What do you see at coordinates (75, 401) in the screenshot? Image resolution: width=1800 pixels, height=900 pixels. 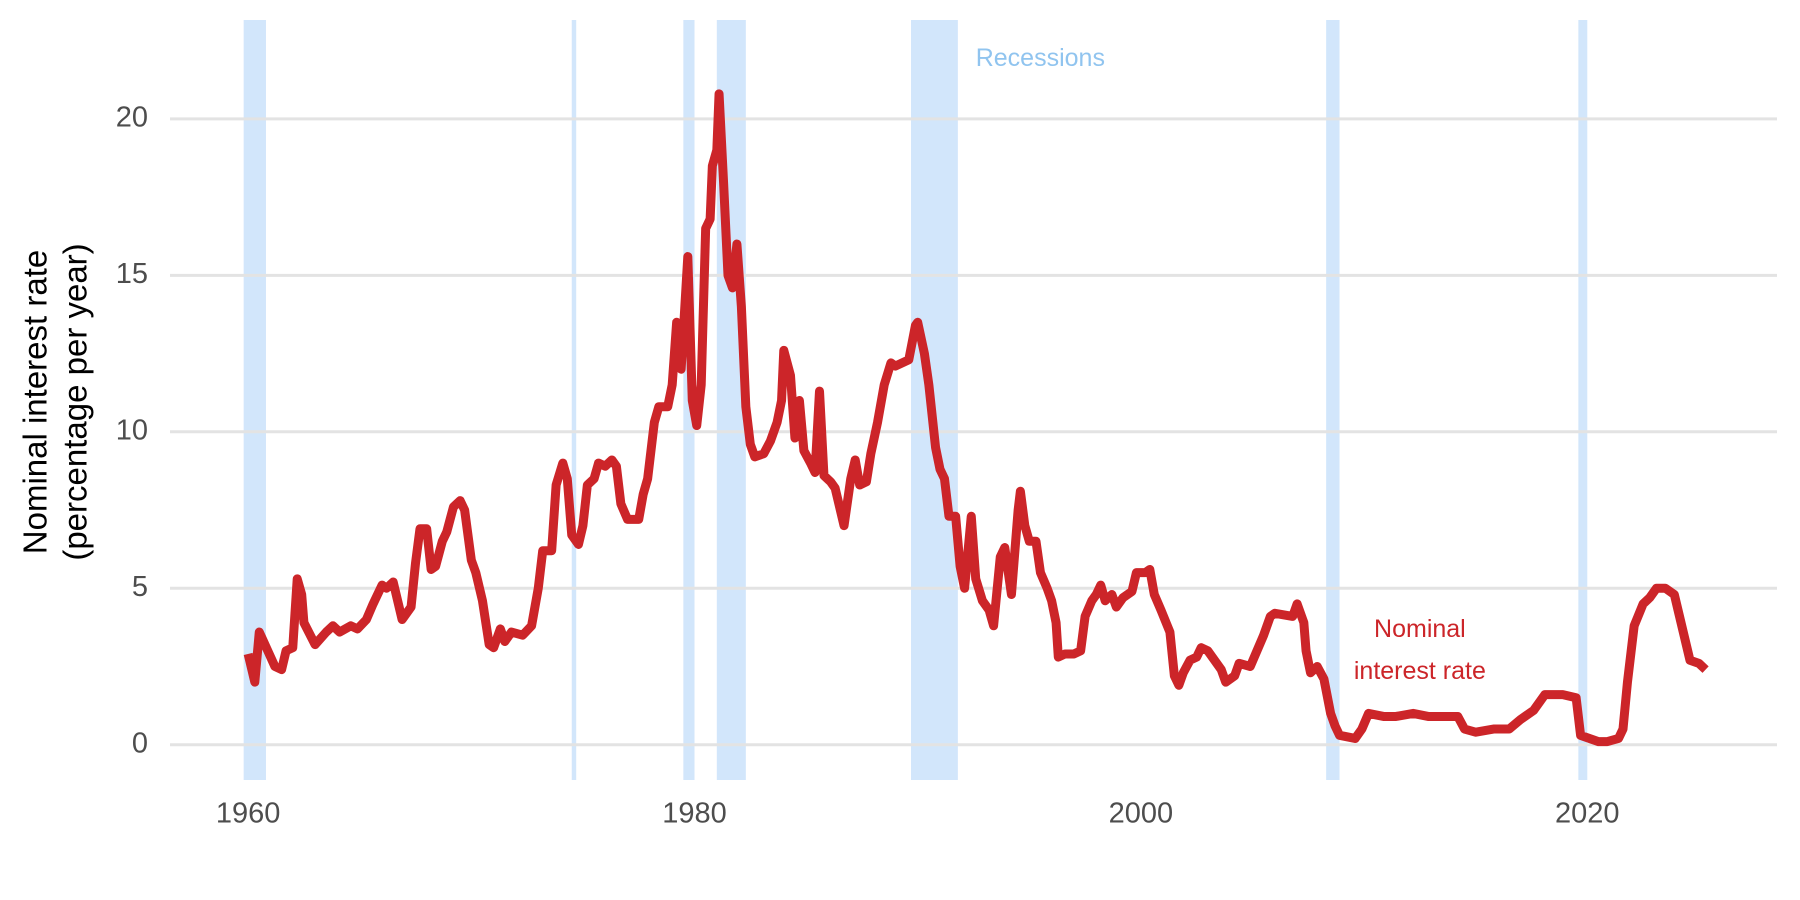 I see `y-axis-label: (percentage per year)` at bounding box center [75, 401].